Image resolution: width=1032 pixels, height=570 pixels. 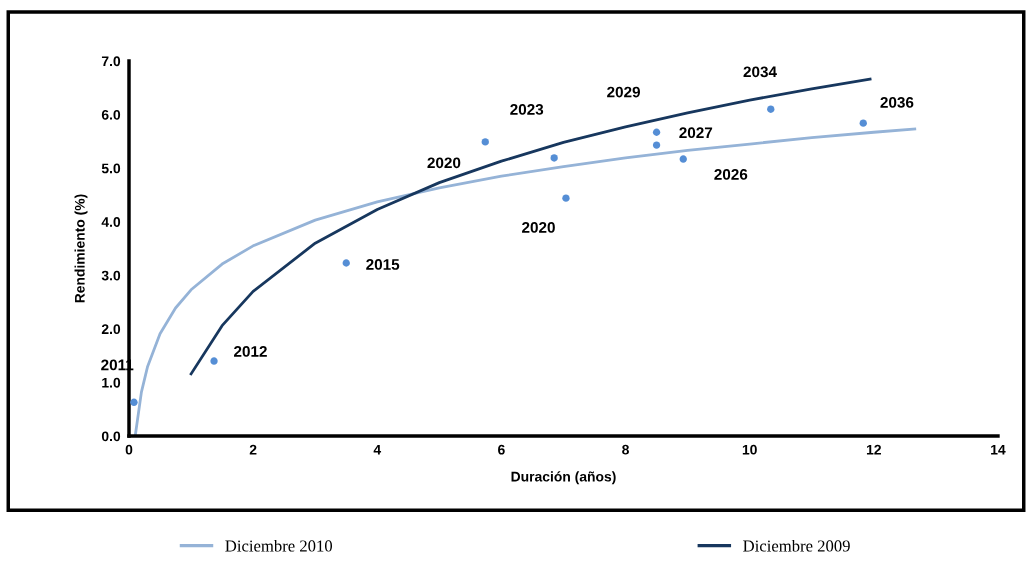 I want to click on x-tick-label: 12, so click(x=873, y=449).